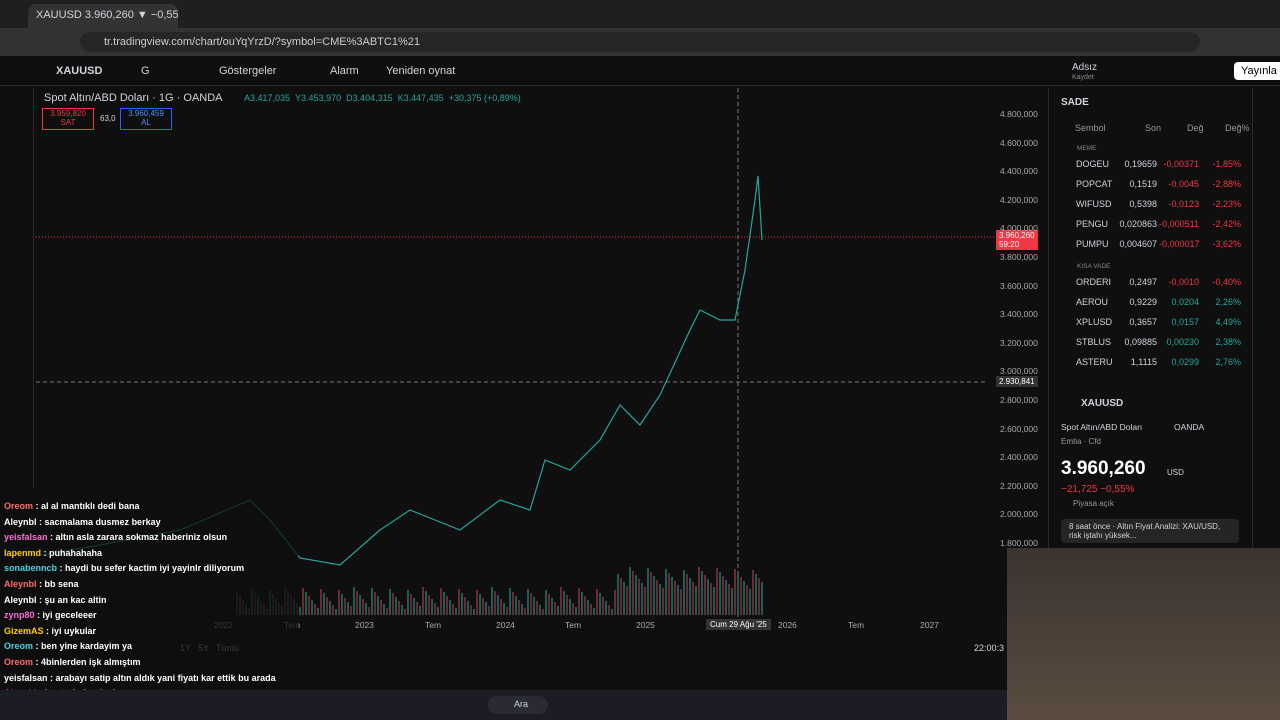 The image size is (1280, 720). I want to click on buy-label: AL, so click(146, 122).